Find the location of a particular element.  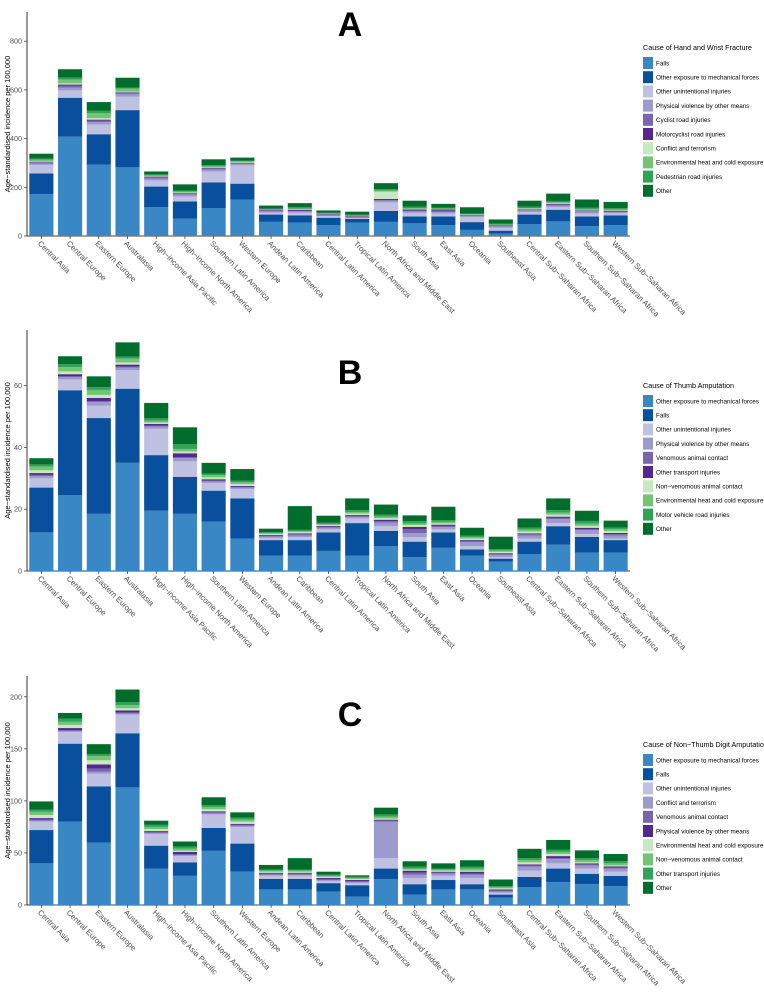

legend-item-label: Non−venomous animal contact is located at coordinates (699, 860).